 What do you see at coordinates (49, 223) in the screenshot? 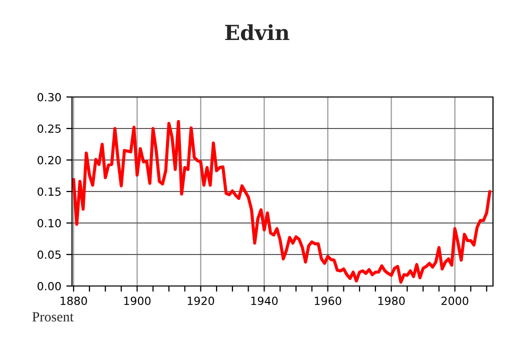
I see `y-tick-label: 0.10` at bounding box center [49, 223].